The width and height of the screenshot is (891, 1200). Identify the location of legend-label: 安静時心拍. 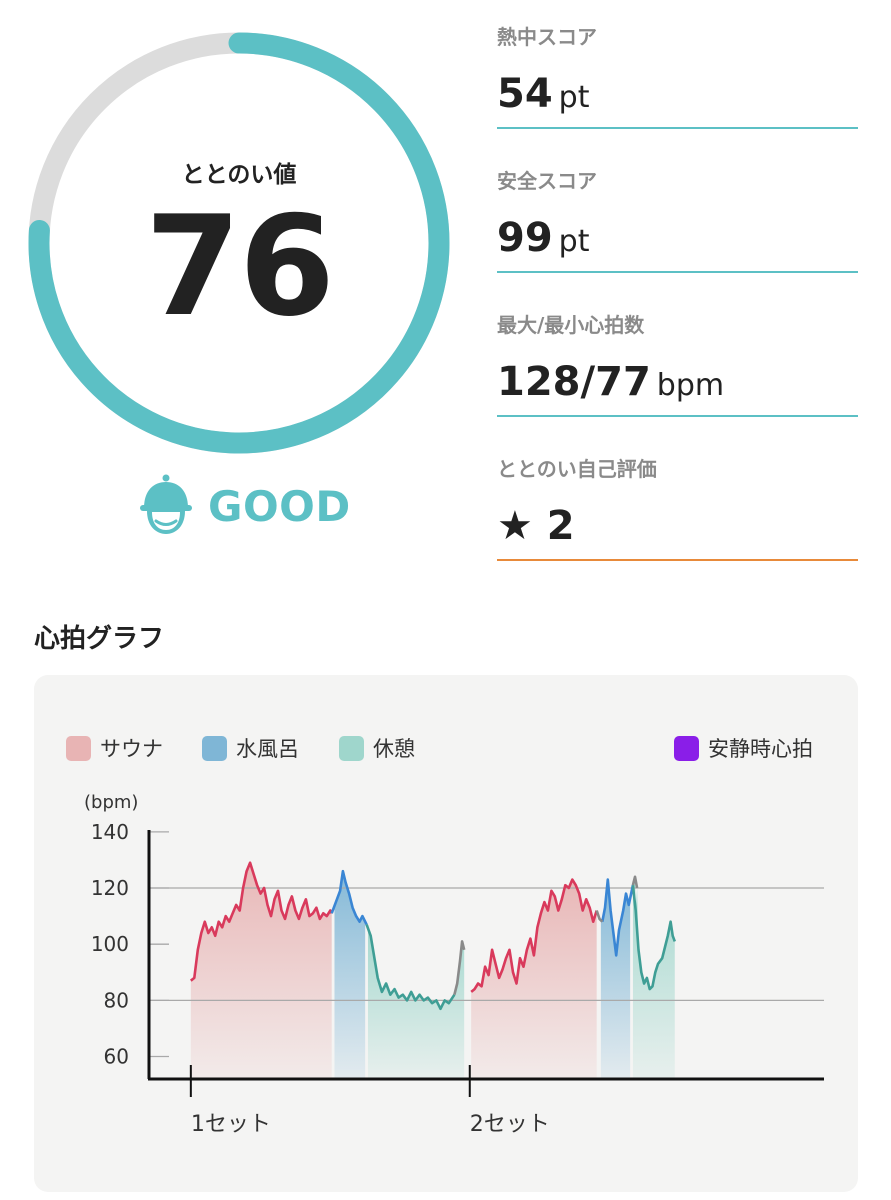
(760, 749).